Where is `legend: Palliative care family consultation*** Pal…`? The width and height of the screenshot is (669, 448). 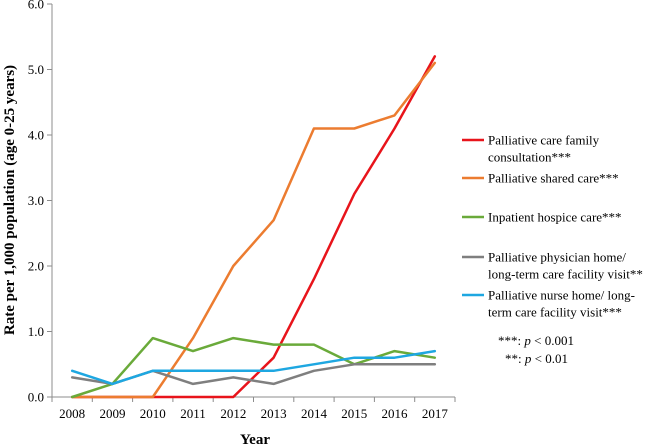
legend: Palliative care family consultation*** Pal… is located at coordinates (552, 226).